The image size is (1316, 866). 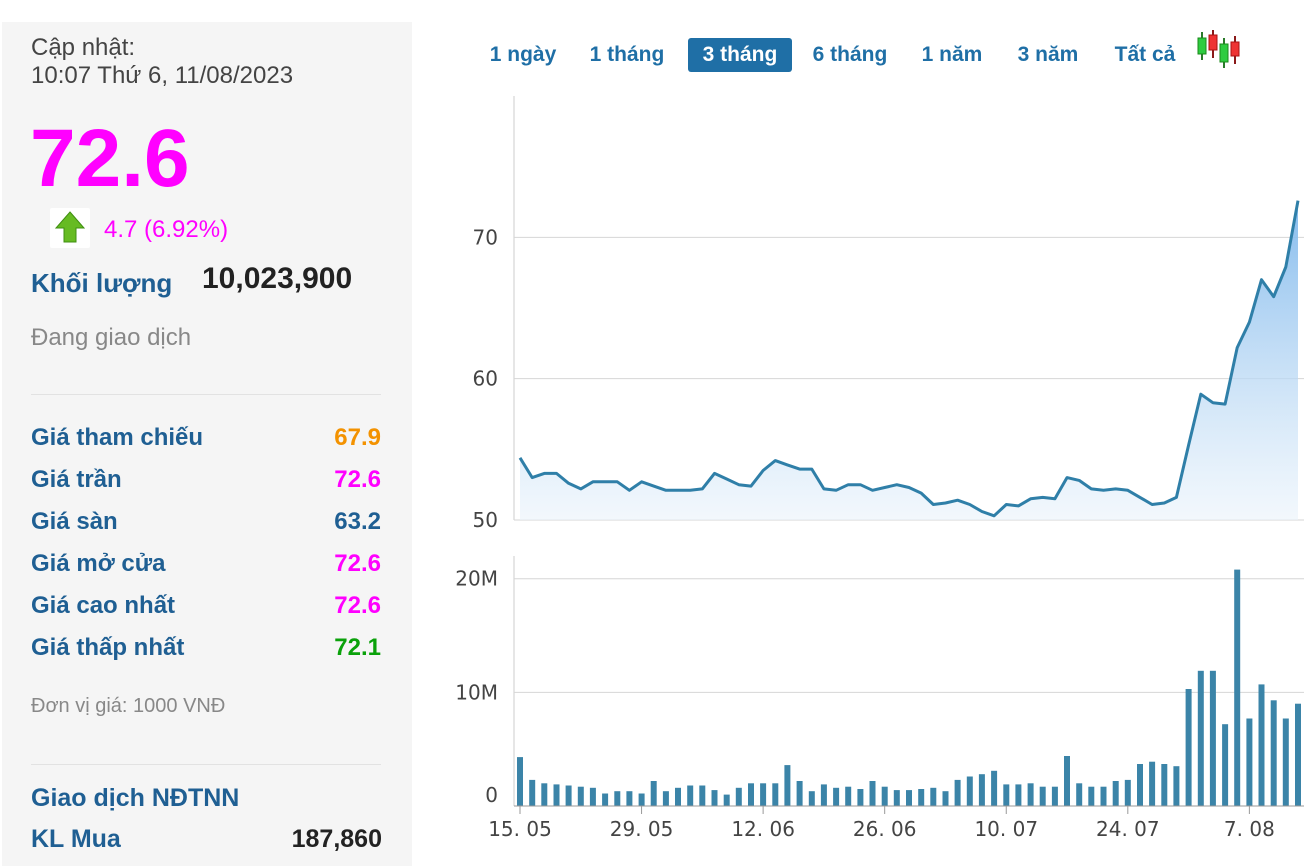 I want to click on volume-tick-label: 20M, so click(x=476, y=579).